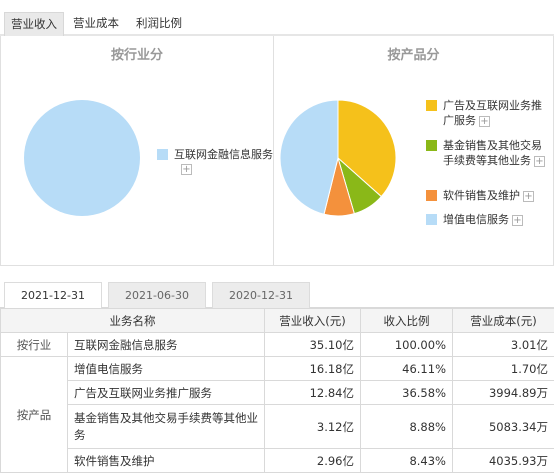 This screenshot has width=554, height=476. I want to click on industry-pie-chart, so click(82, 158).